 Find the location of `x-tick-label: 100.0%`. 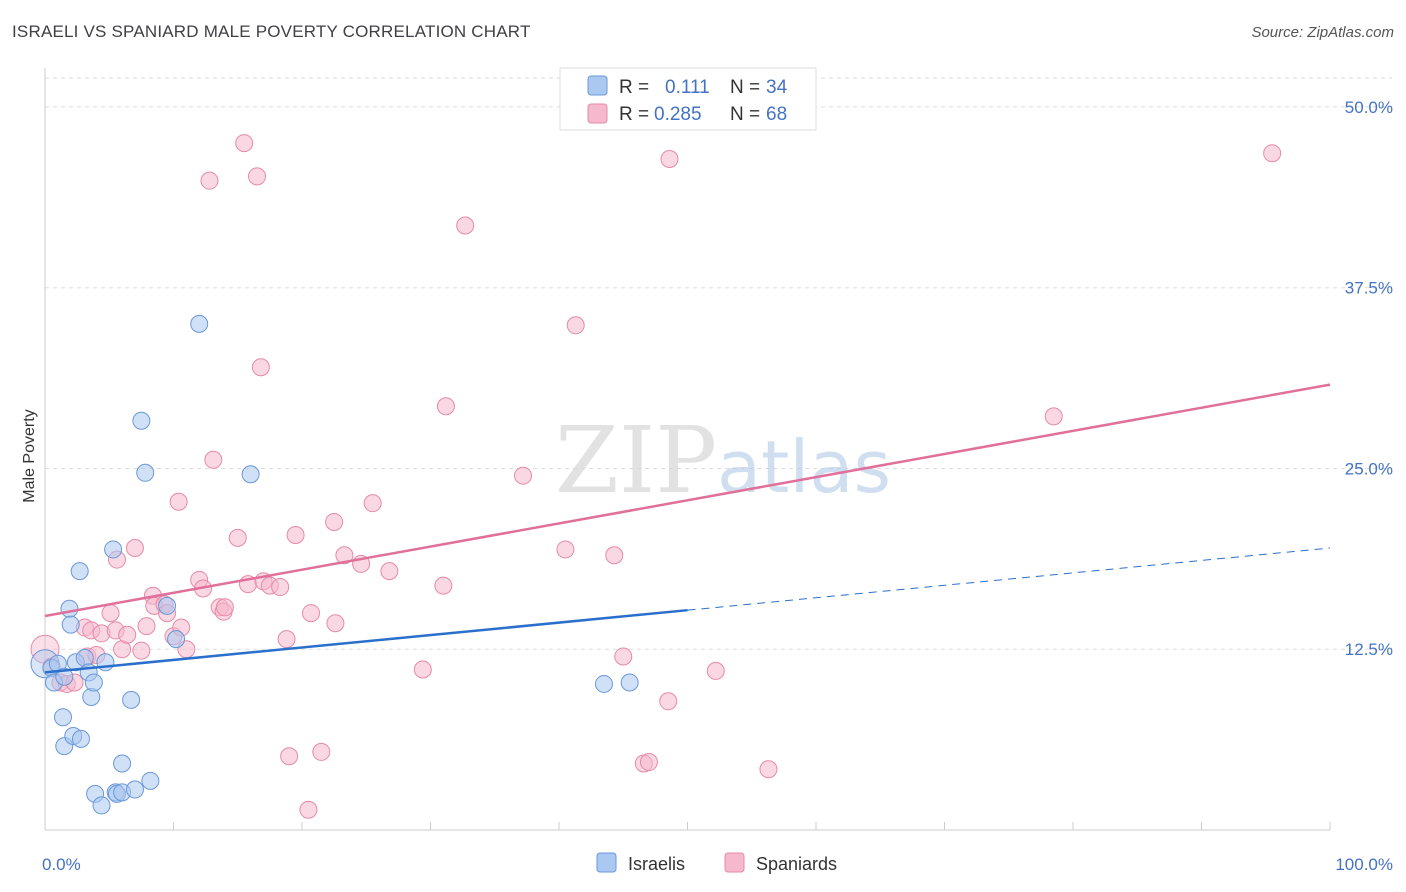

x-tick-label: 100.0% is located at coordinates (1364, 864).